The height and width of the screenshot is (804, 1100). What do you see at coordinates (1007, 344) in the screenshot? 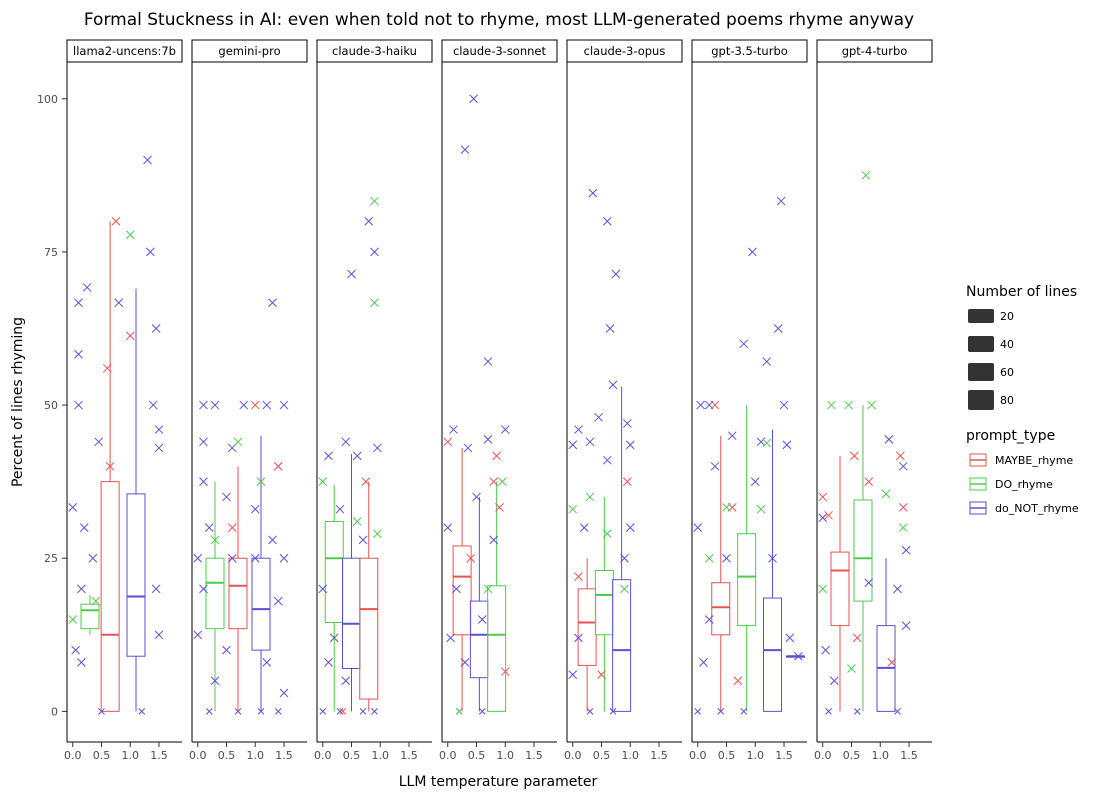
I see `legend-size-label: 40` at bounding box center [1007, 344].